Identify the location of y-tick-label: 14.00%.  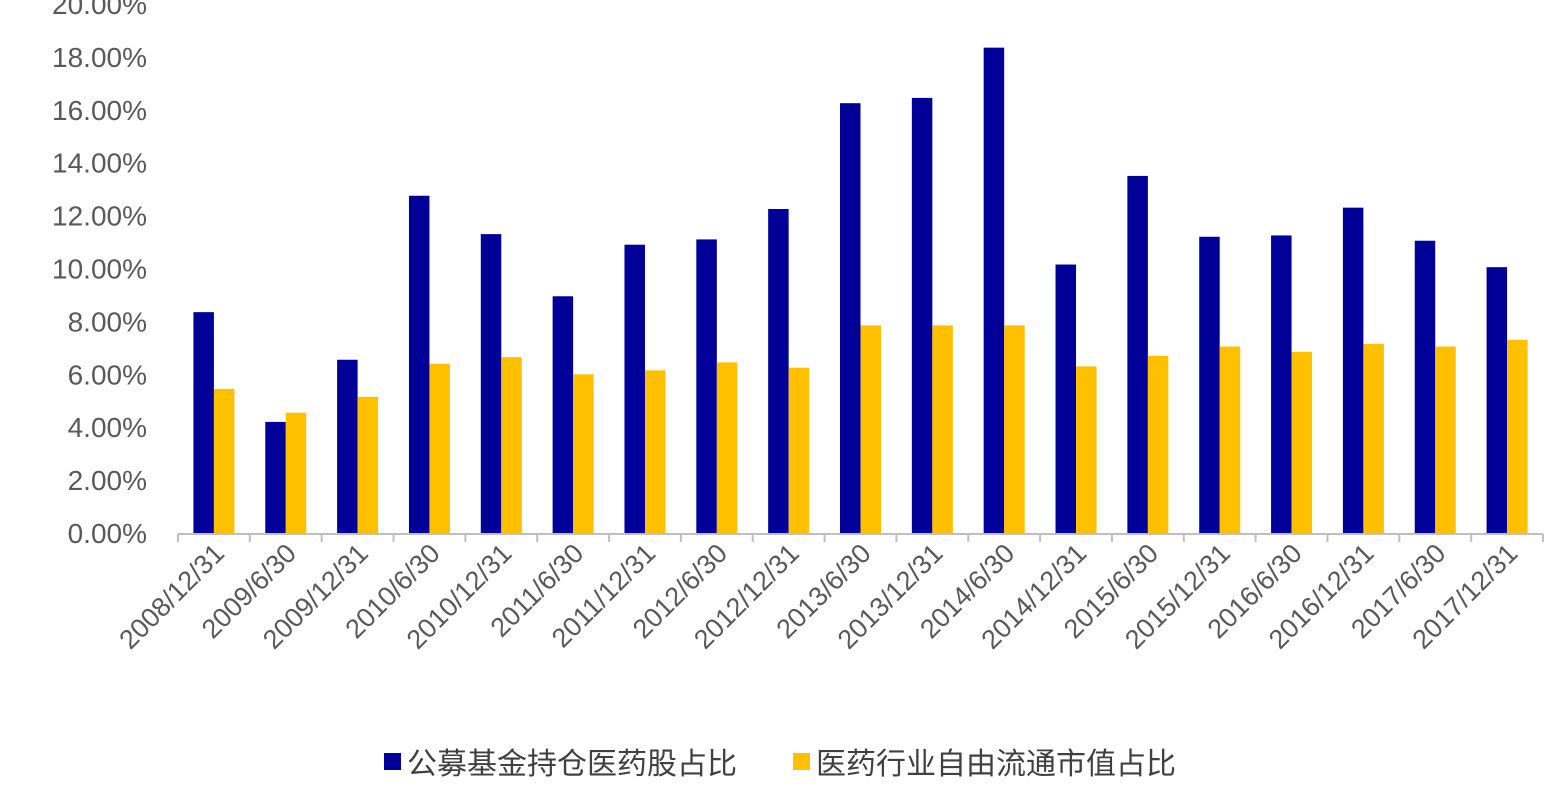
(99, 163).